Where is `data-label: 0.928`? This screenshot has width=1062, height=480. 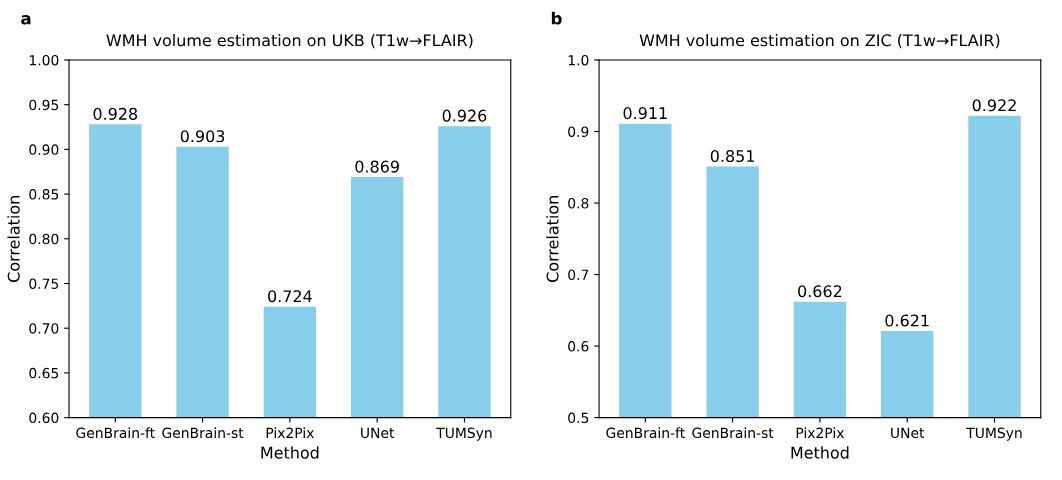 data-label: 0.928 is located at coordinates (115, 113).